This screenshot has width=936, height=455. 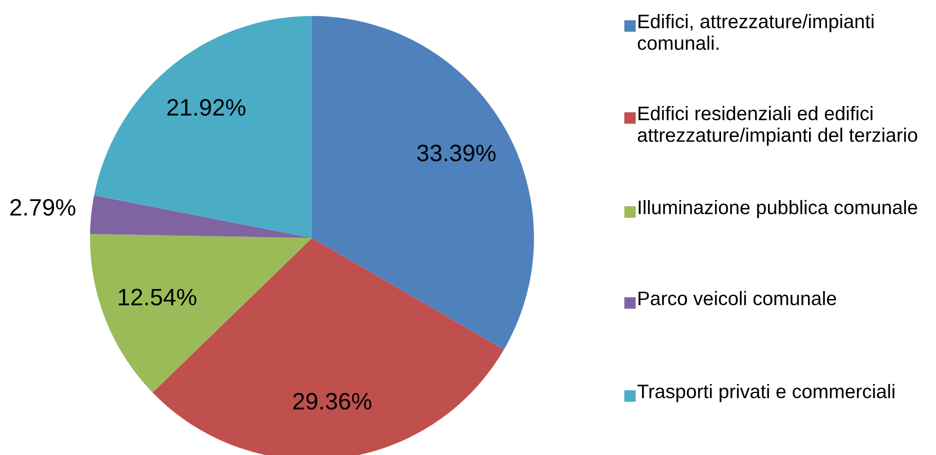 What do you see at coordinates (737, 298) in the screenshot?
I see `legend-label: Parco veicoli comunale` at bounding box center [737, 298].